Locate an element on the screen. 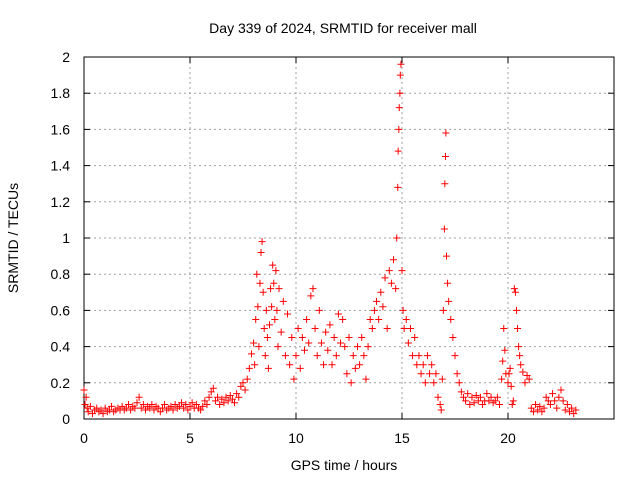  y-tick-labels: 0 0.2 0.4 0.6 0.8 1 1.2 1.4 1.6 1.8 2 is located at coordinates (61, 238).